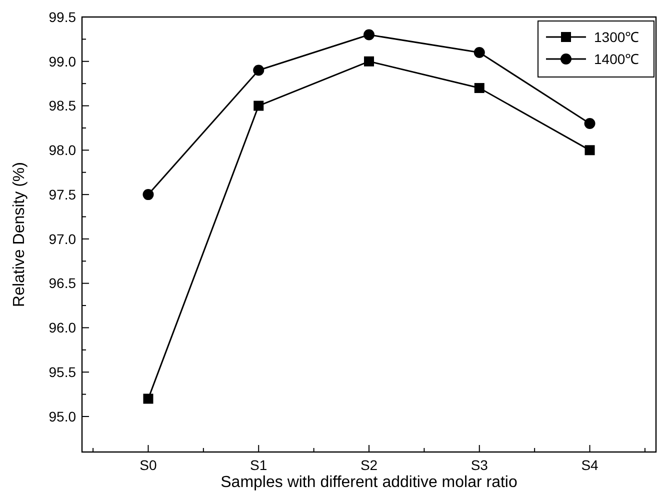 The height and width of the screenshot is (493, 664). What do you see at coordinates (62, 328) in the screenshot?
I see `y-tick-label: 96.0` at bounding box center [62, 328].